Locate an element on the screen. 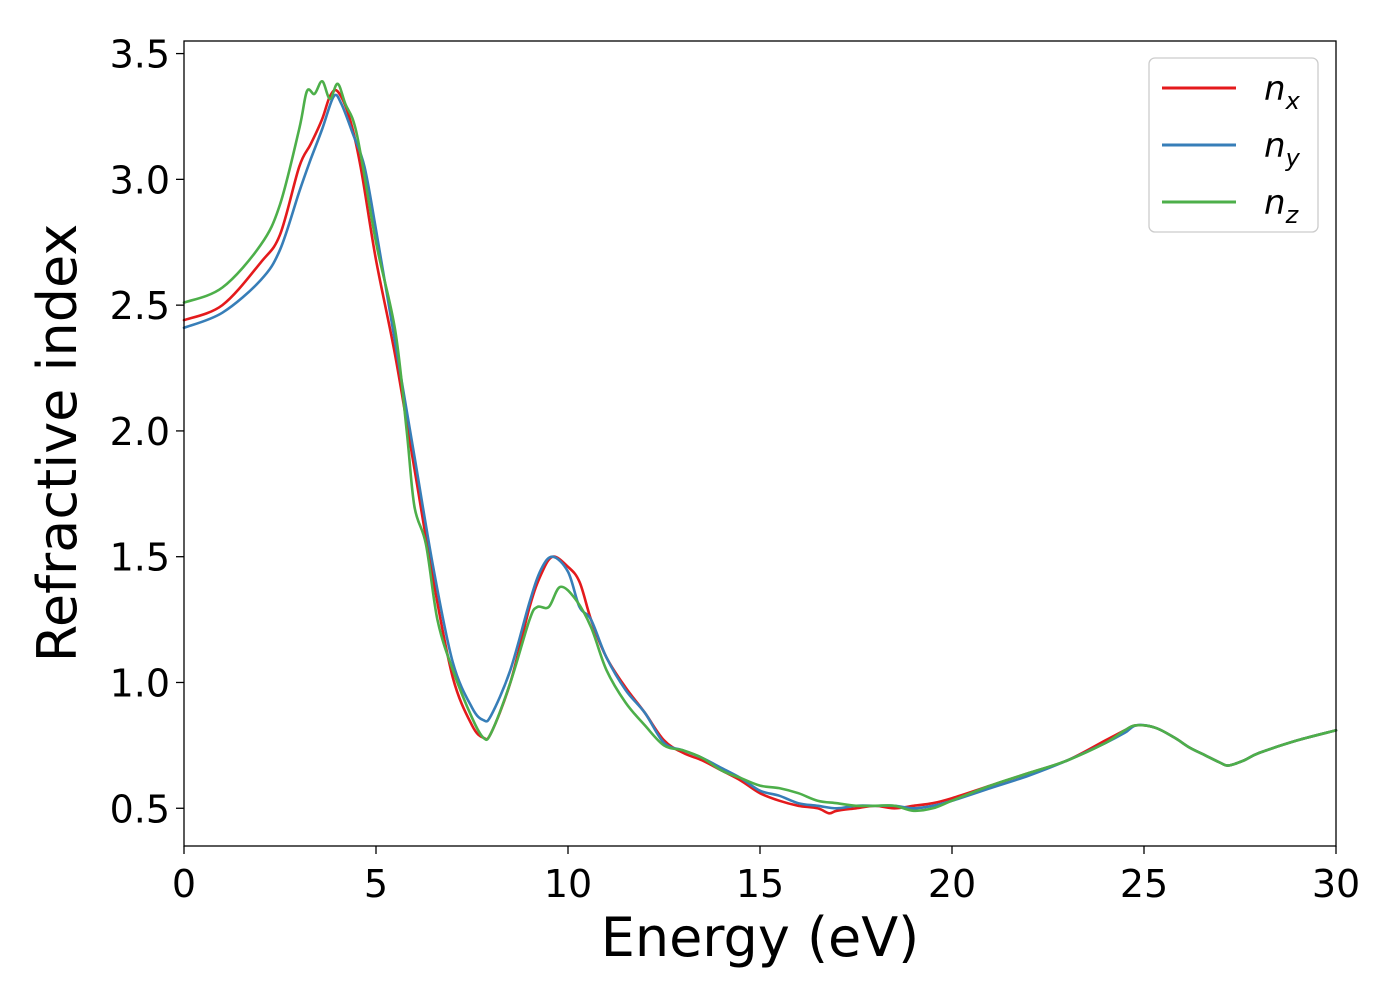  x-tick-label: 0 is located at coordinates (184, 884).